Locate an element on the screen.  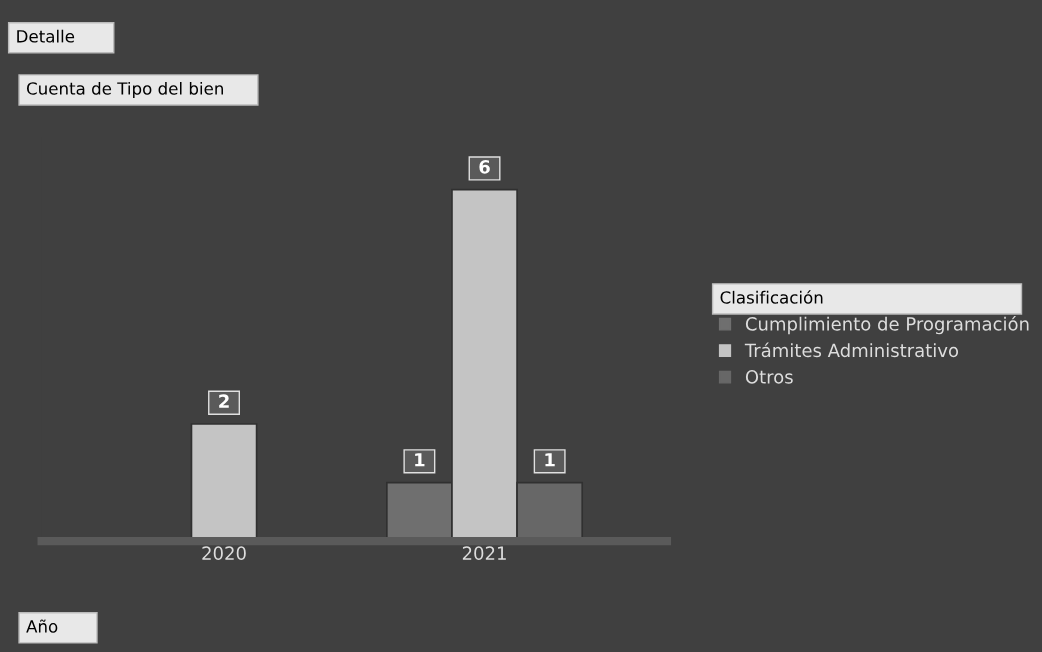
data-label: 6 is located at coordinates (484, 167).